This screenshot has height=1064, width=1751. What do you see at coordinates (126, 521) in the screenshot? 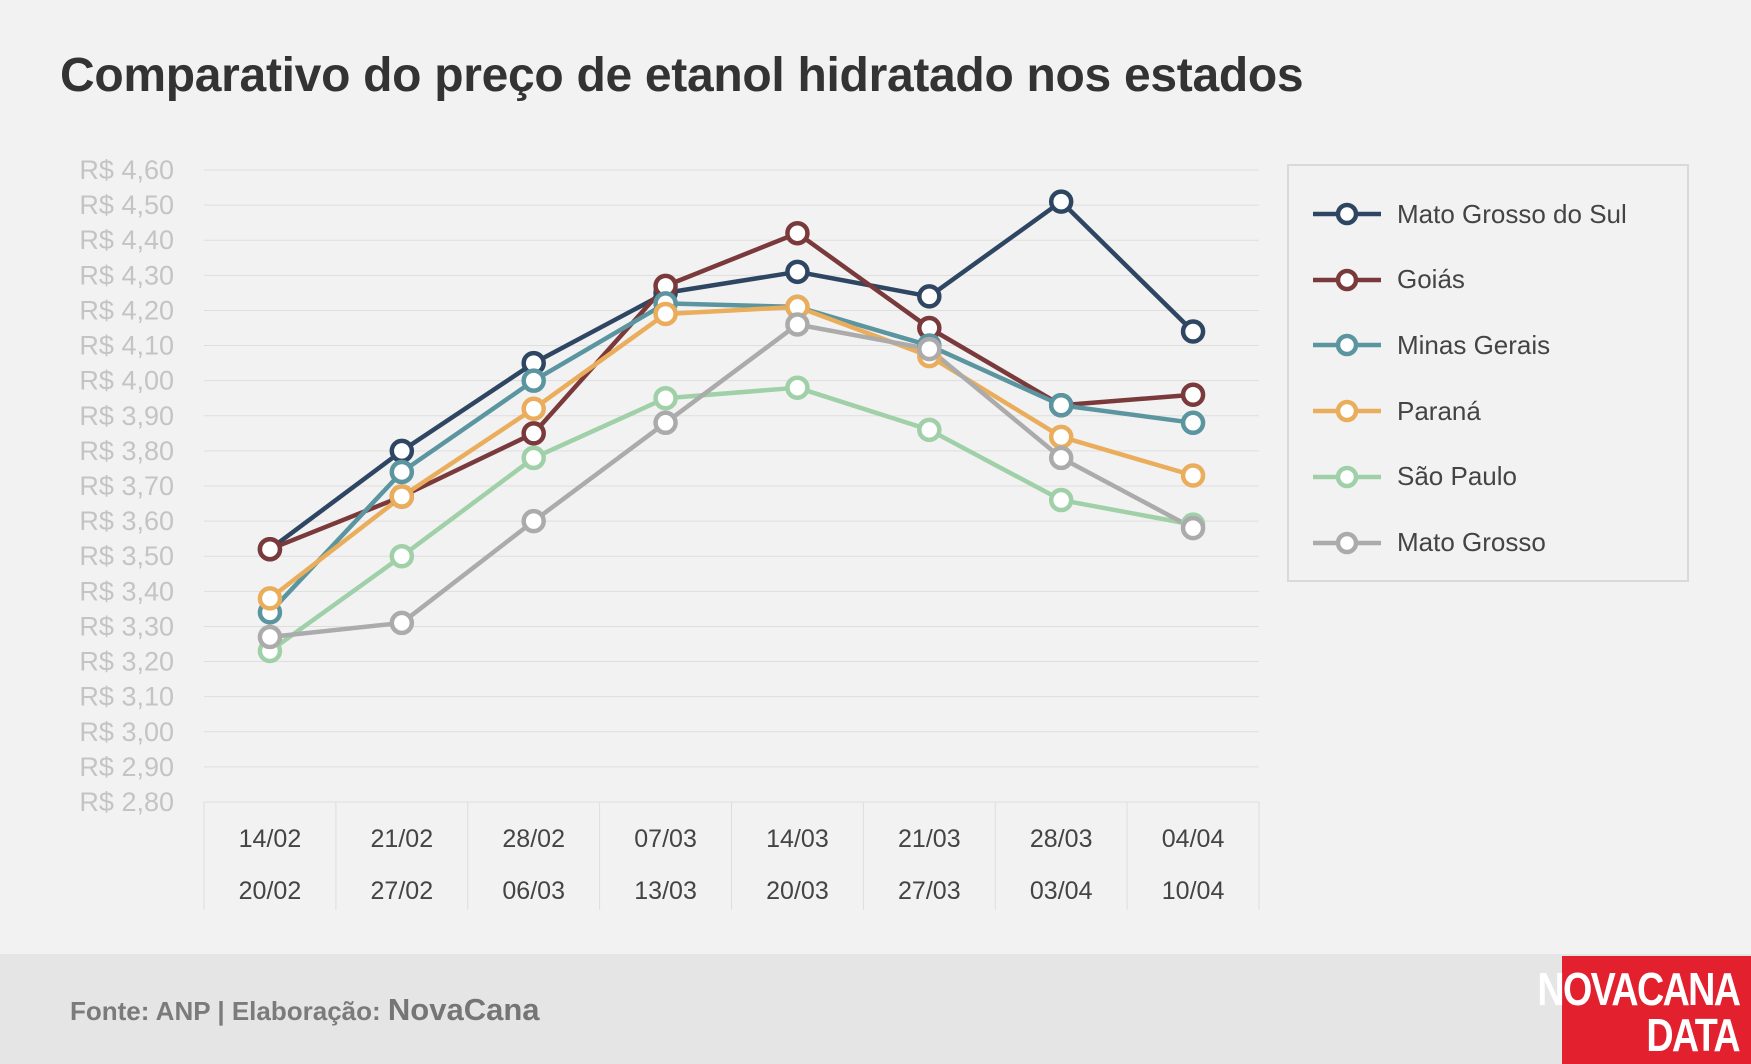
I see `y-tick-label: R$ 3,60` at bounding box center [126, 521].